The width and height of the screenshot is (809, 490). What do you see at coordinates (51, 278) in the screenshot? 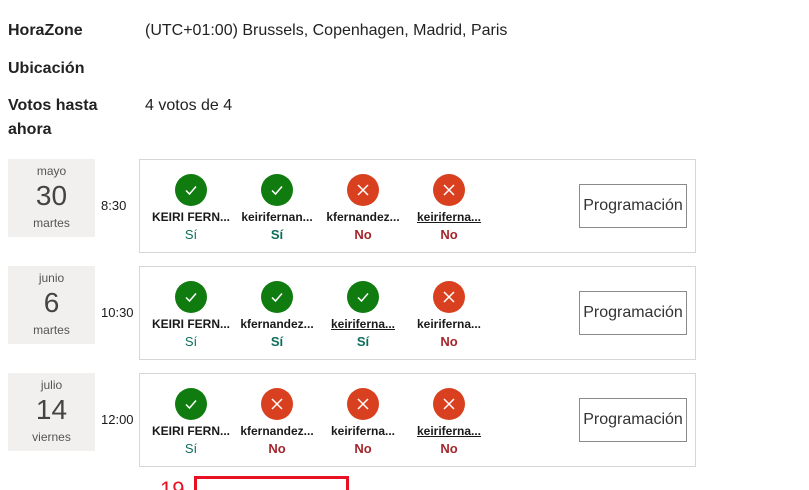
I see `date-month: junio` at bounding box center [51, 278].